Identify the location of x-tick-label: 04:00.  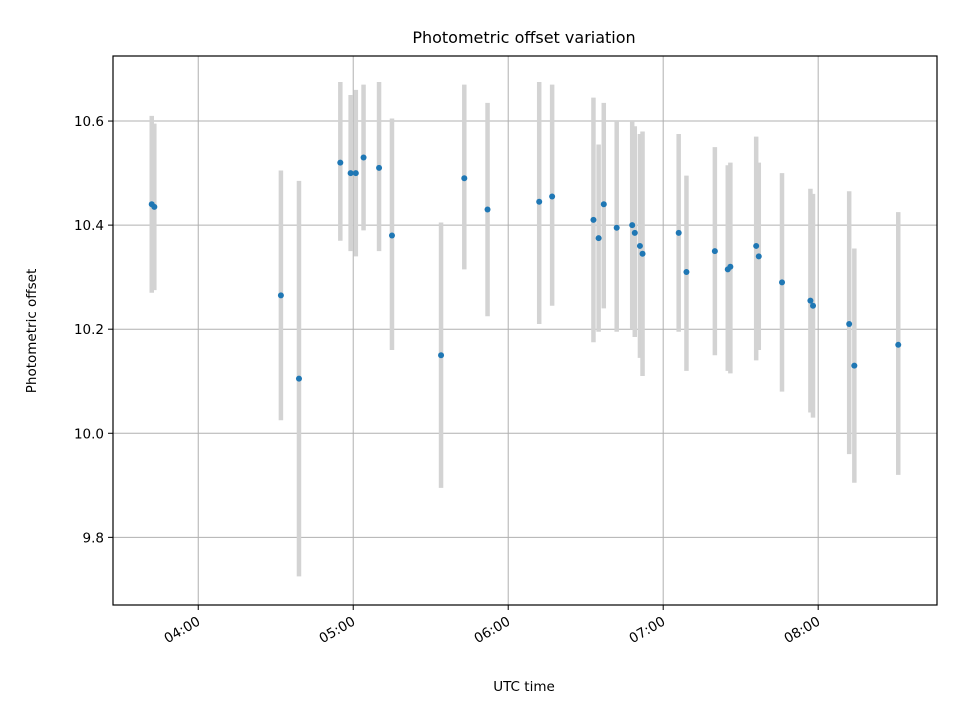
(183, 630).